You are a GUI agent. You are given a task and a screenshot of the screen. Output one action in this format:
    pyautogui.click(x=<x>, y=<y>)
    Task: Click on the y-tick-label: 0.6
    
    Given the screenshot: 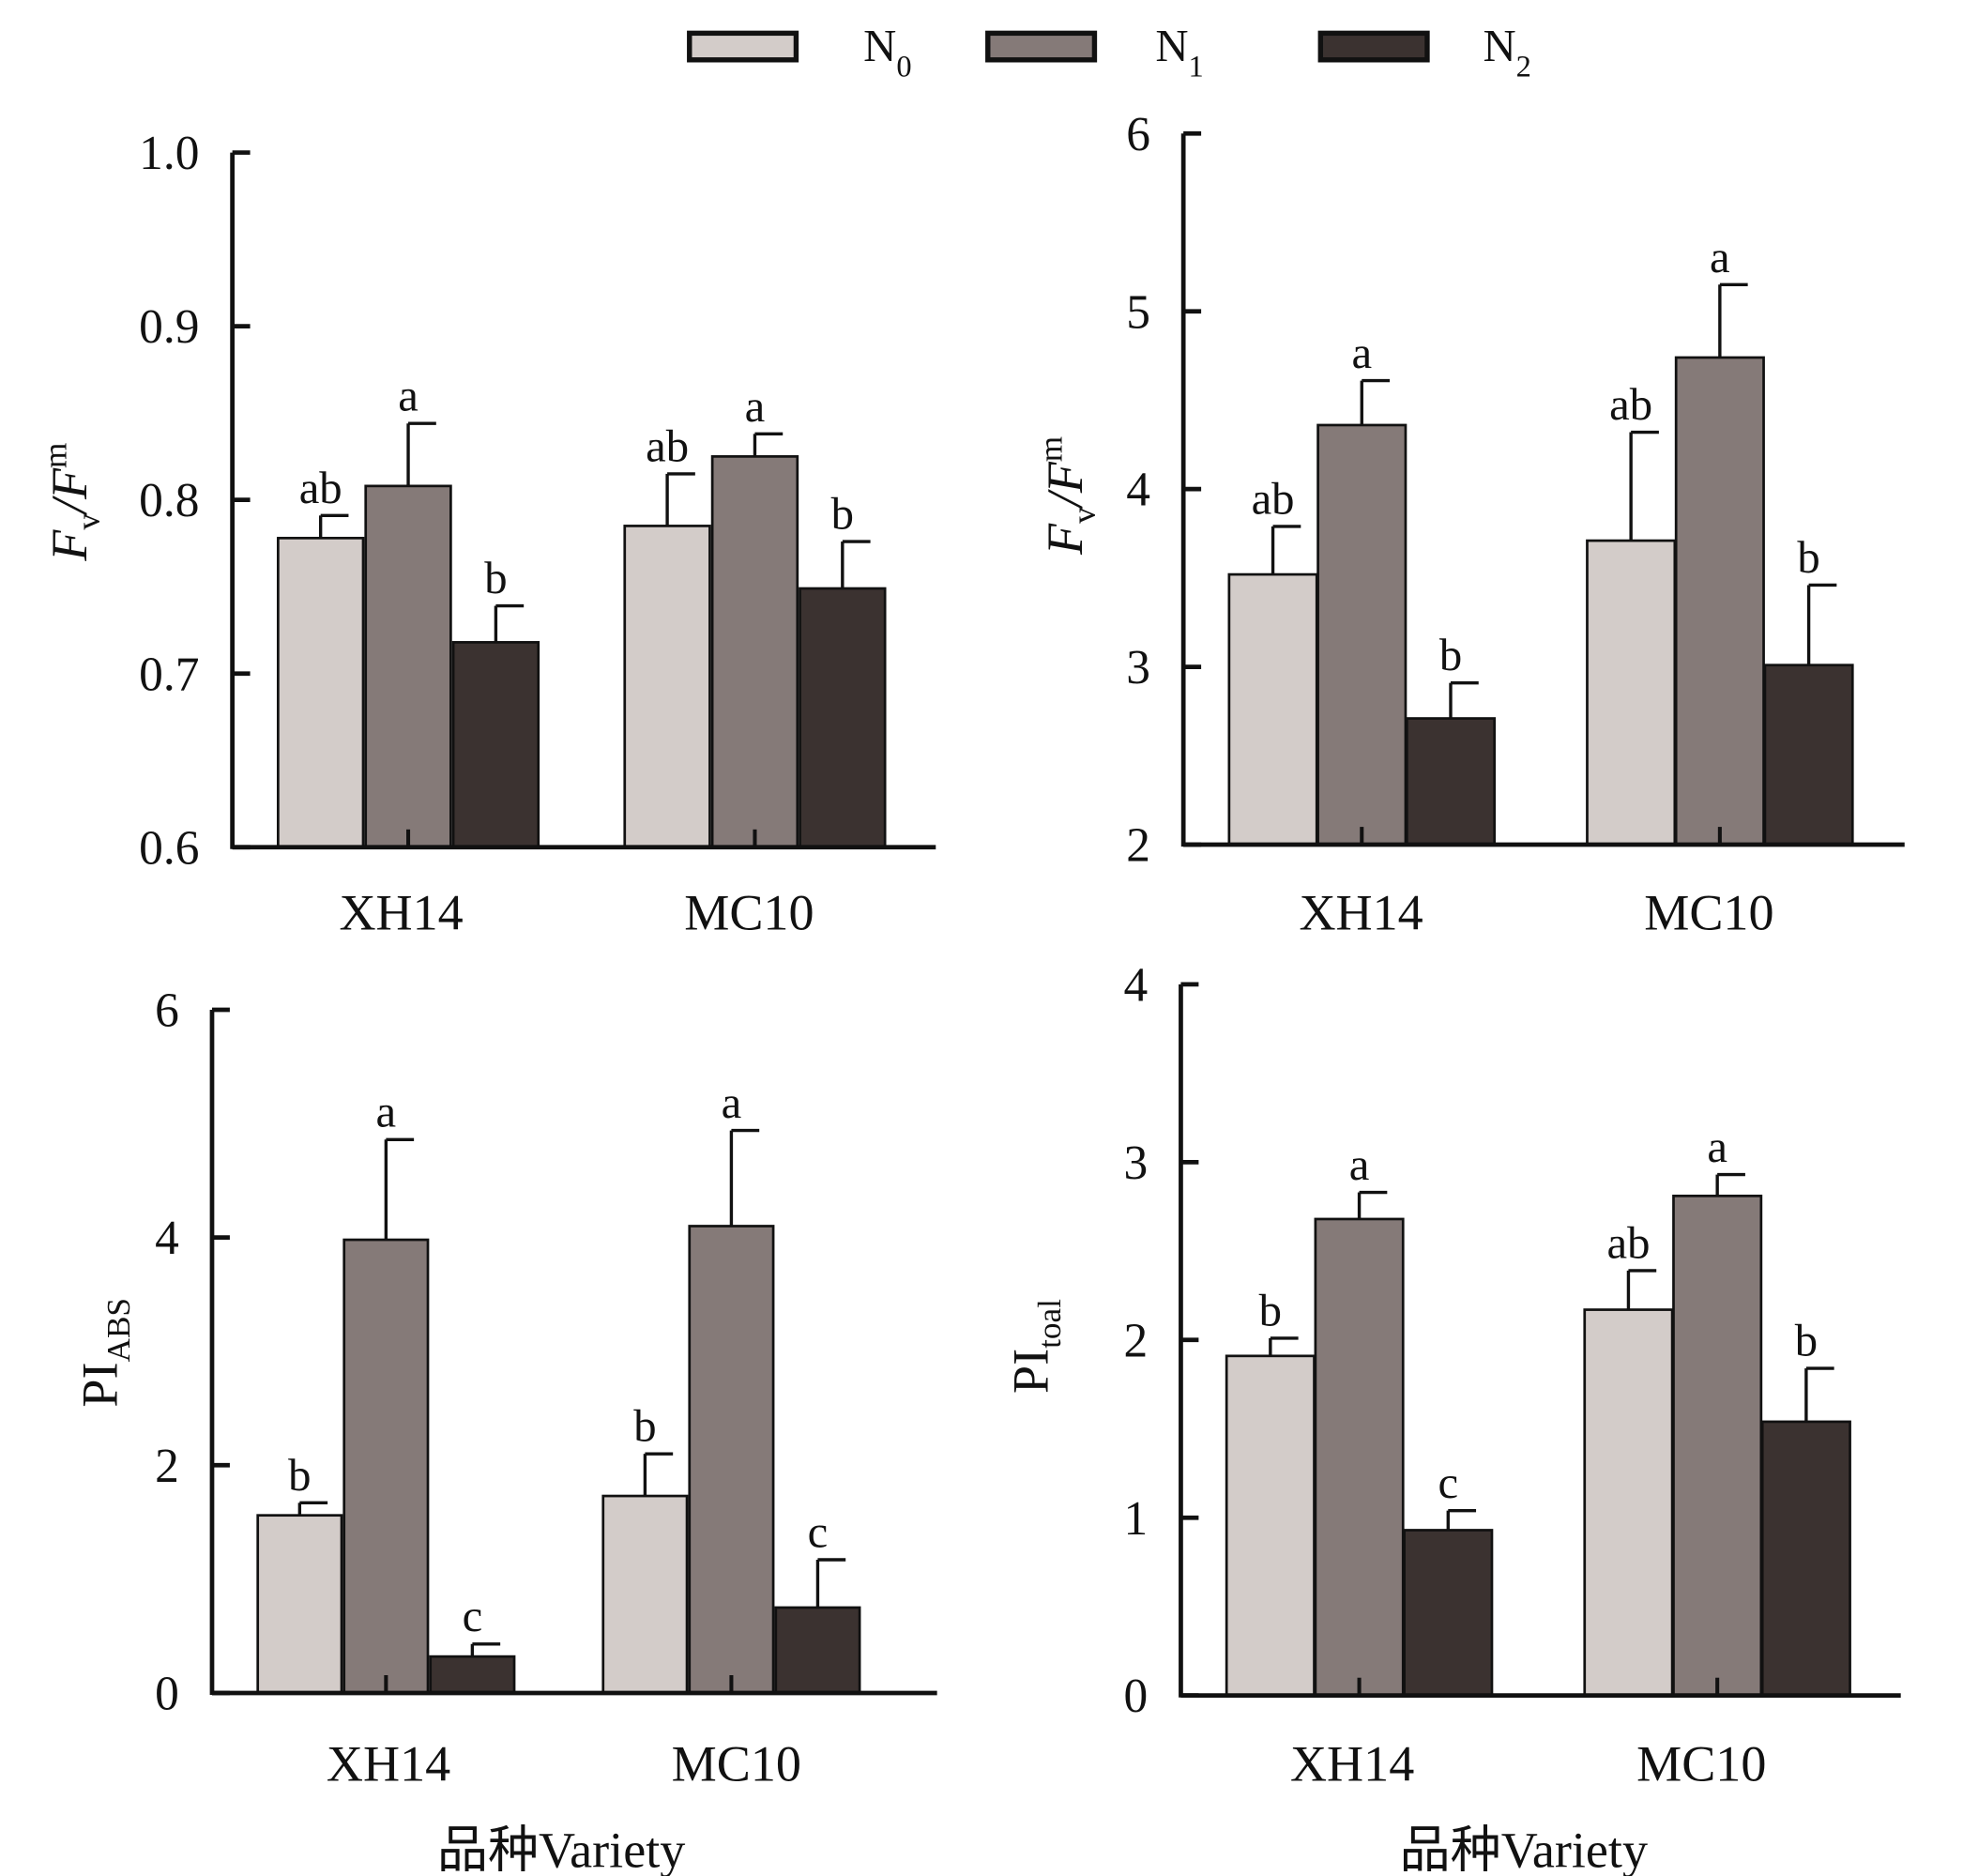 What is the action you would take?
    pyautogui.click(x=169, y=848)
    